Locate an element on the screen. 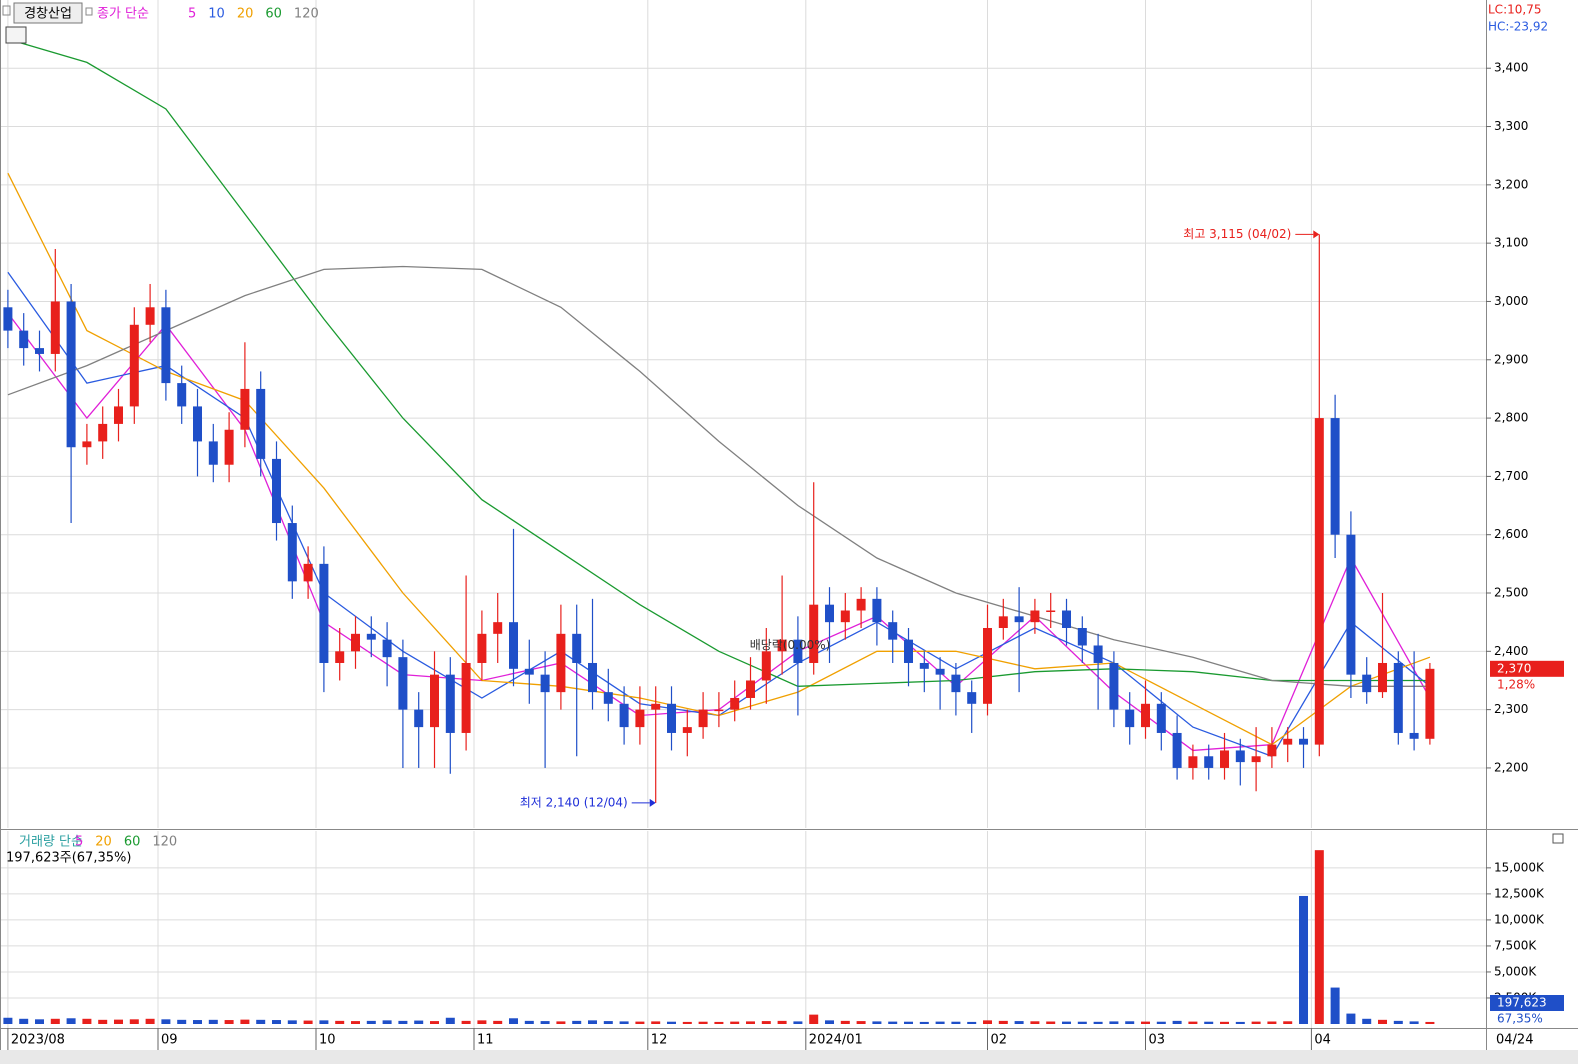 This screenshot has height=1064, width=1578. current-price-label: 2,370 is located at coordinates (1514, 668).